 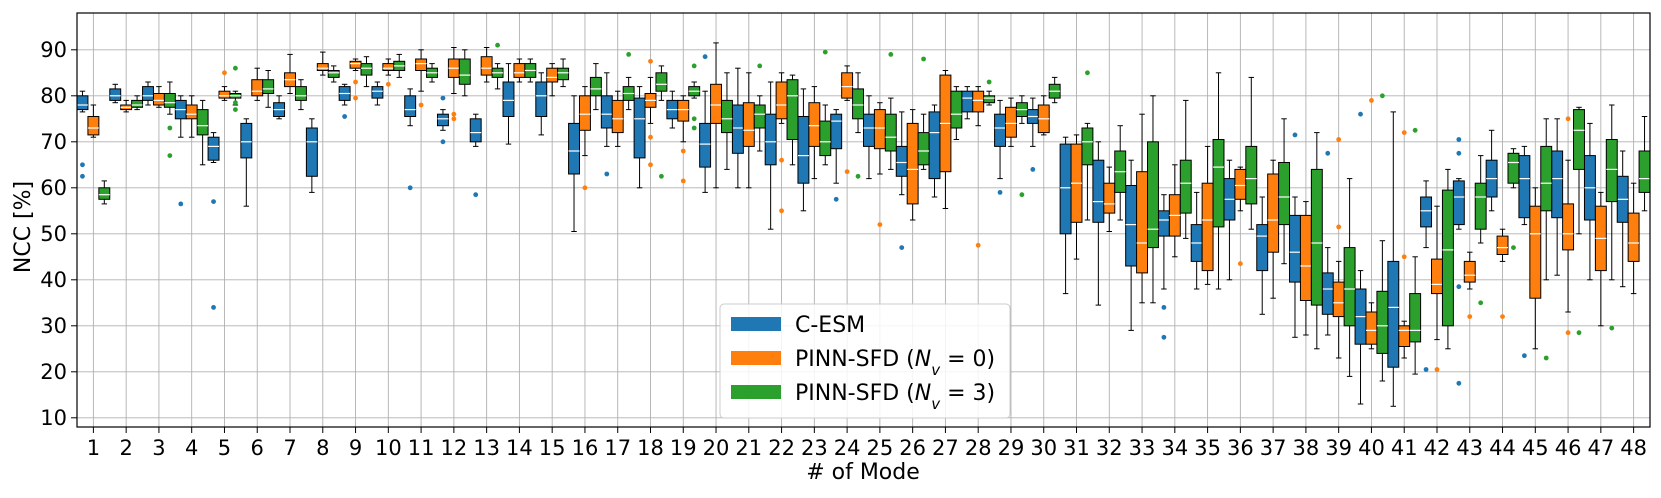 I want to click on y-tick-label: 70, so click(x=53, y=142).